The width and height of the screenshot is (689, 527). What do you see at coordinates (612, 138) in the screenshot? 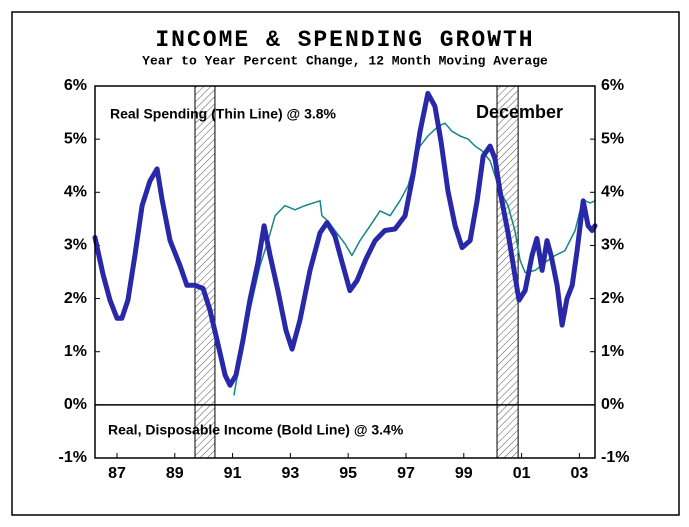
I see `y2-tick-label: 5%` at bounding box center [612, 138].